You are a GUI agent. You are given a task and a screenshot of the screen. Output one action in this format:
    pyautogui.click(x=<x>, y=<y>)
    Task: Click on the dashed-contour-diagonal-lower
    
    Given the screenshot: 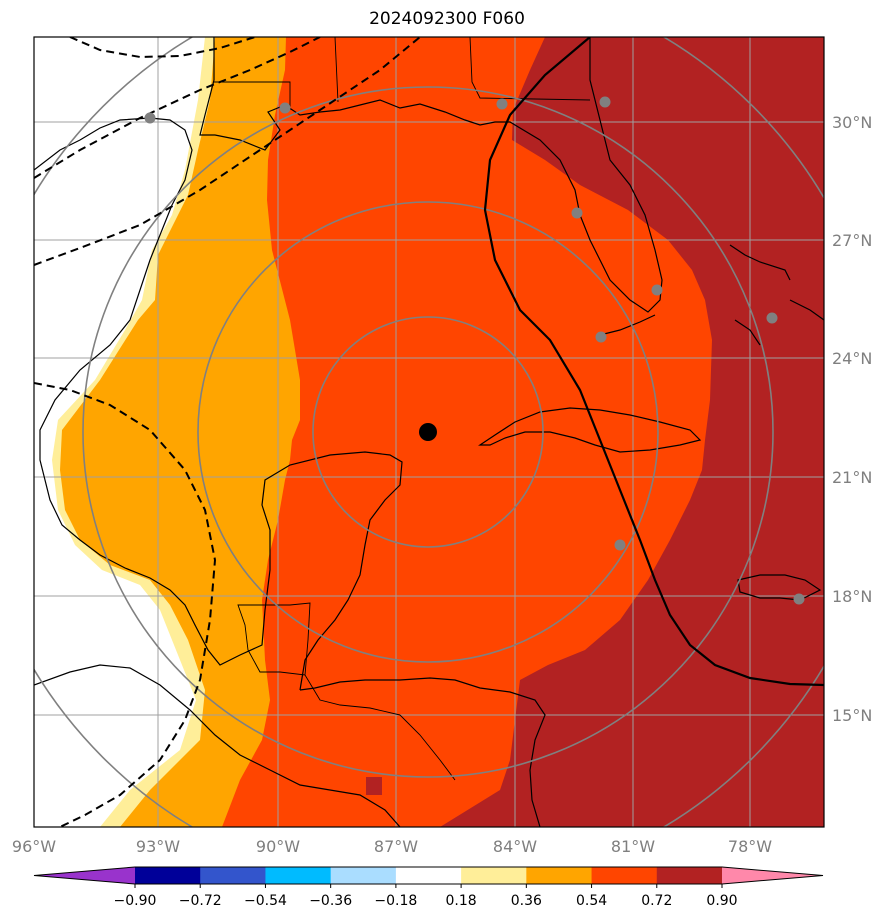 What is the action you would take?
    pyautogui.click(x=227, y=151)
    